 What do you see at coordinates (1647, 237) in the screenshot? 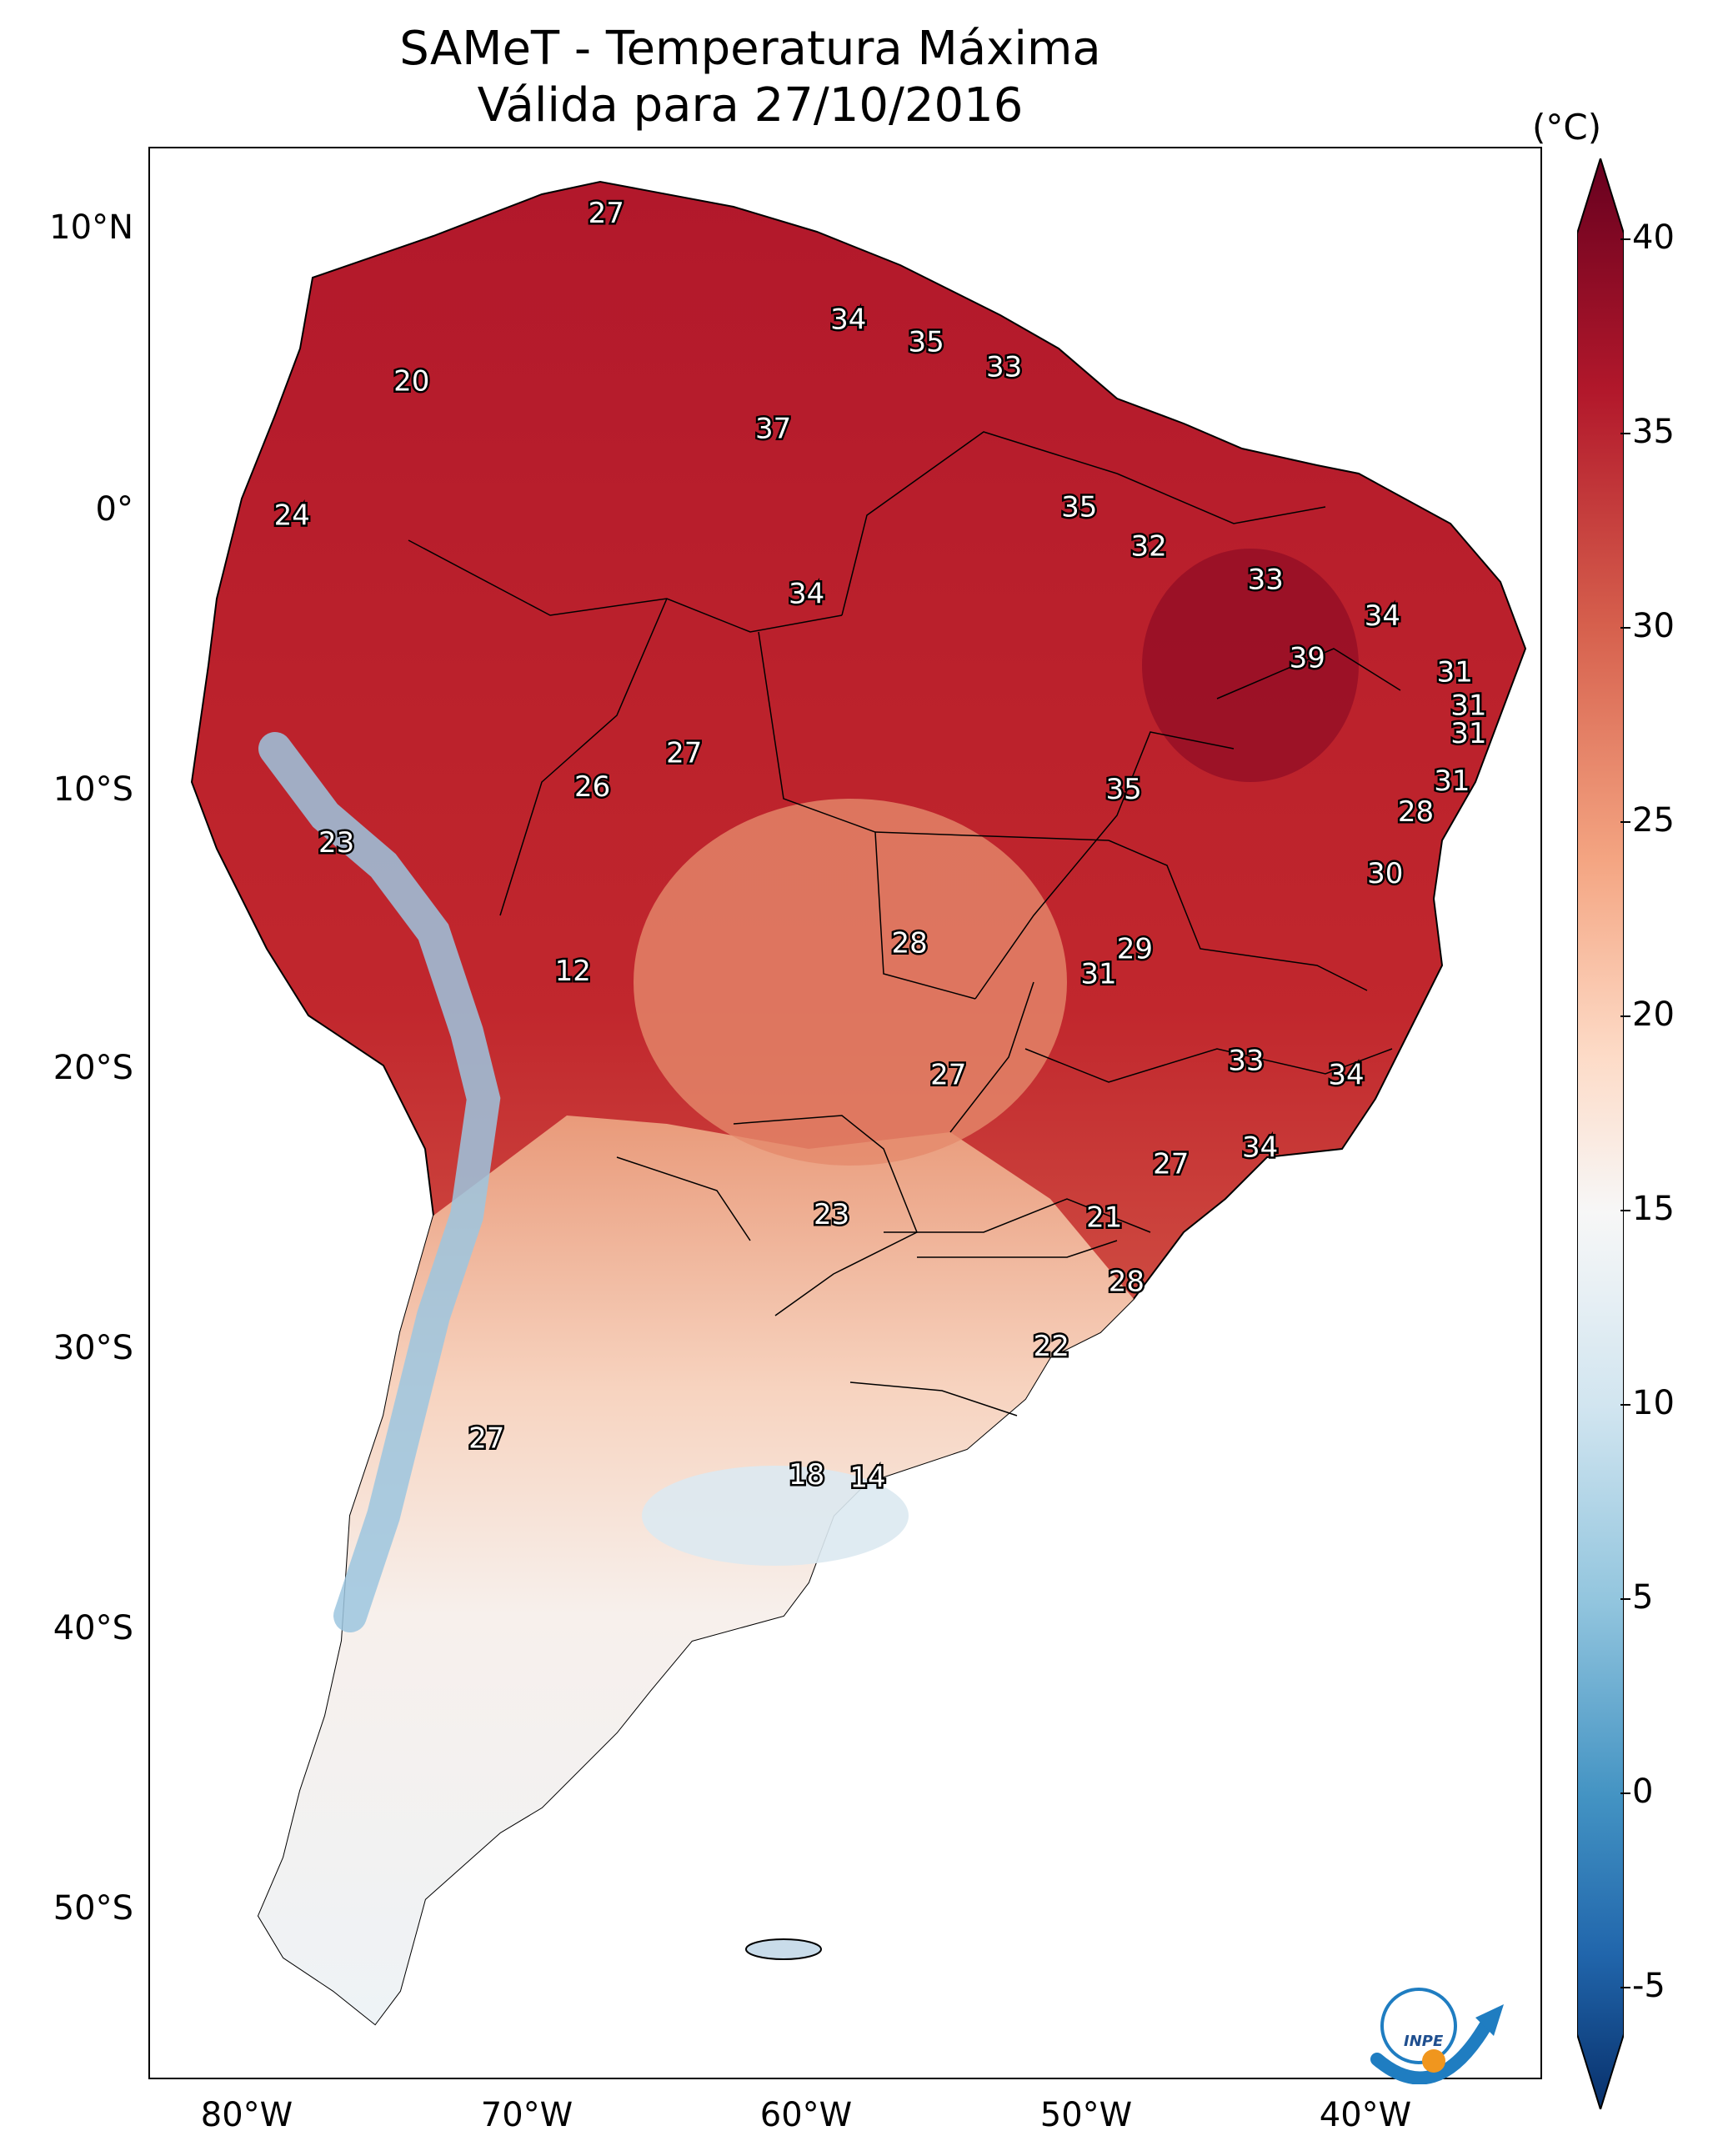
I see `colorbar-tick-40: 40` at bounding box center [1647, 237].